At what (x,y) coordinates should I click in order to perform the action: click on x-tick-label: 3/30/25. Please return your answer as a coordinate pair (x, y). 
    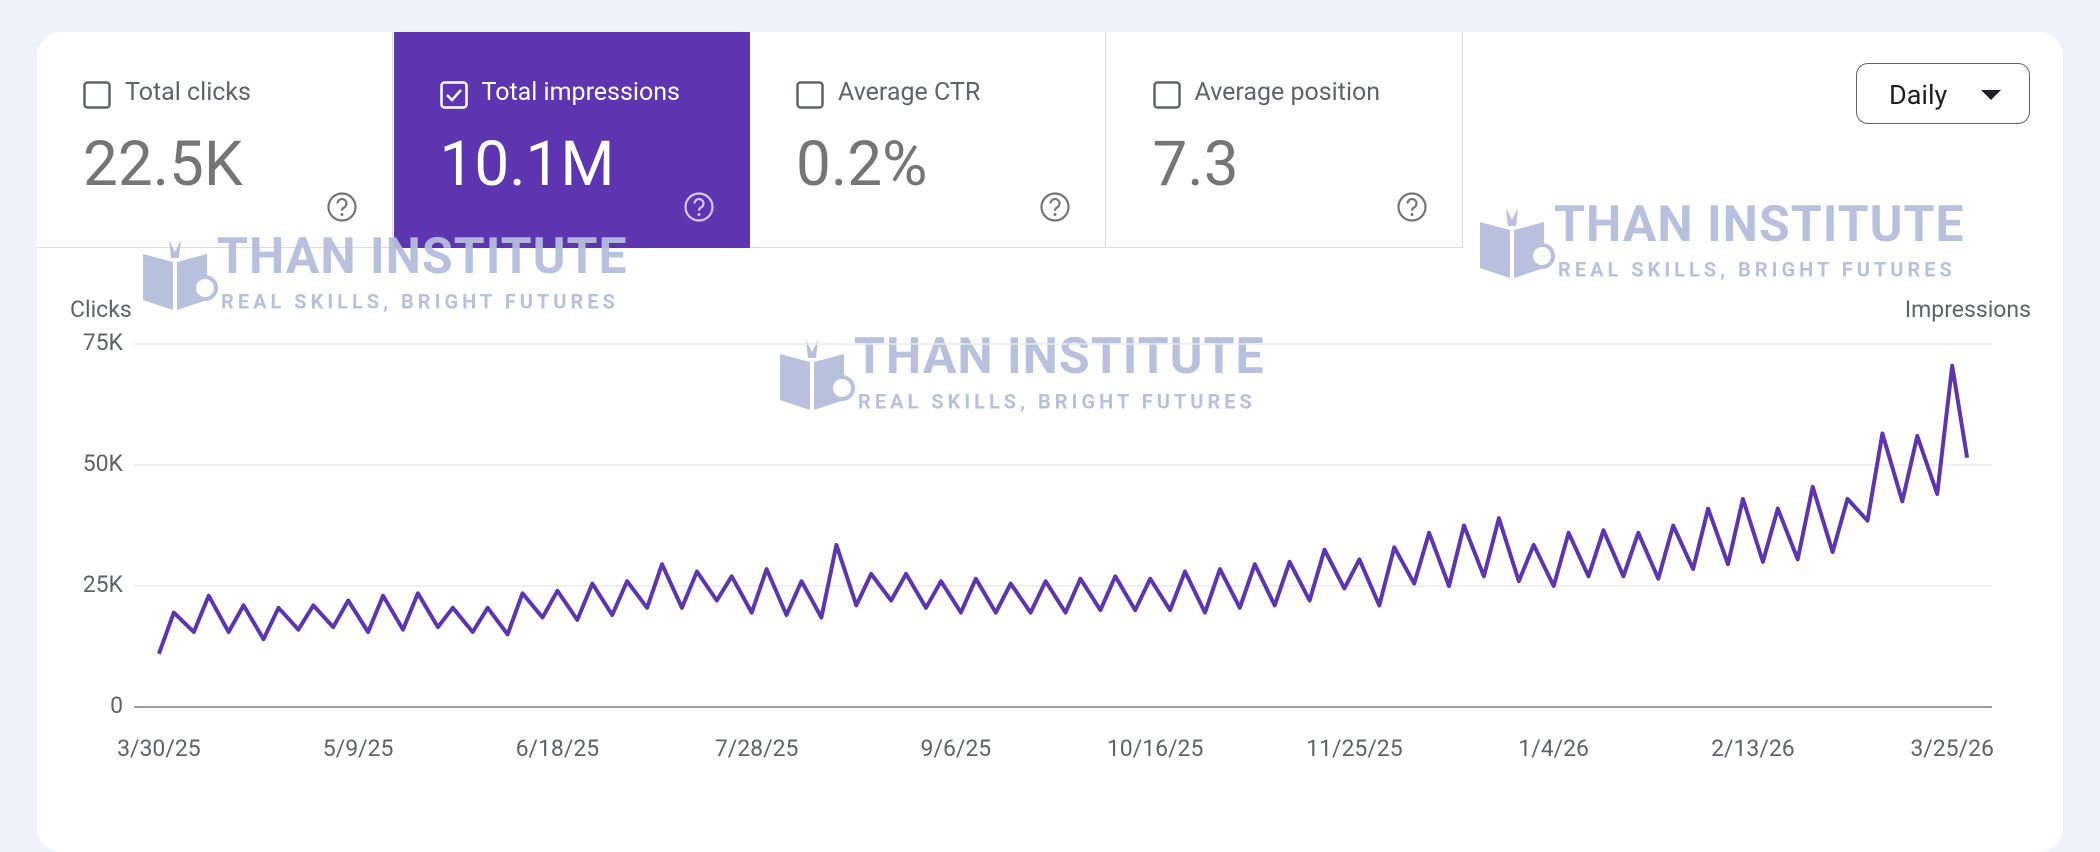
    Looking at the image, I should click on (159, 748).